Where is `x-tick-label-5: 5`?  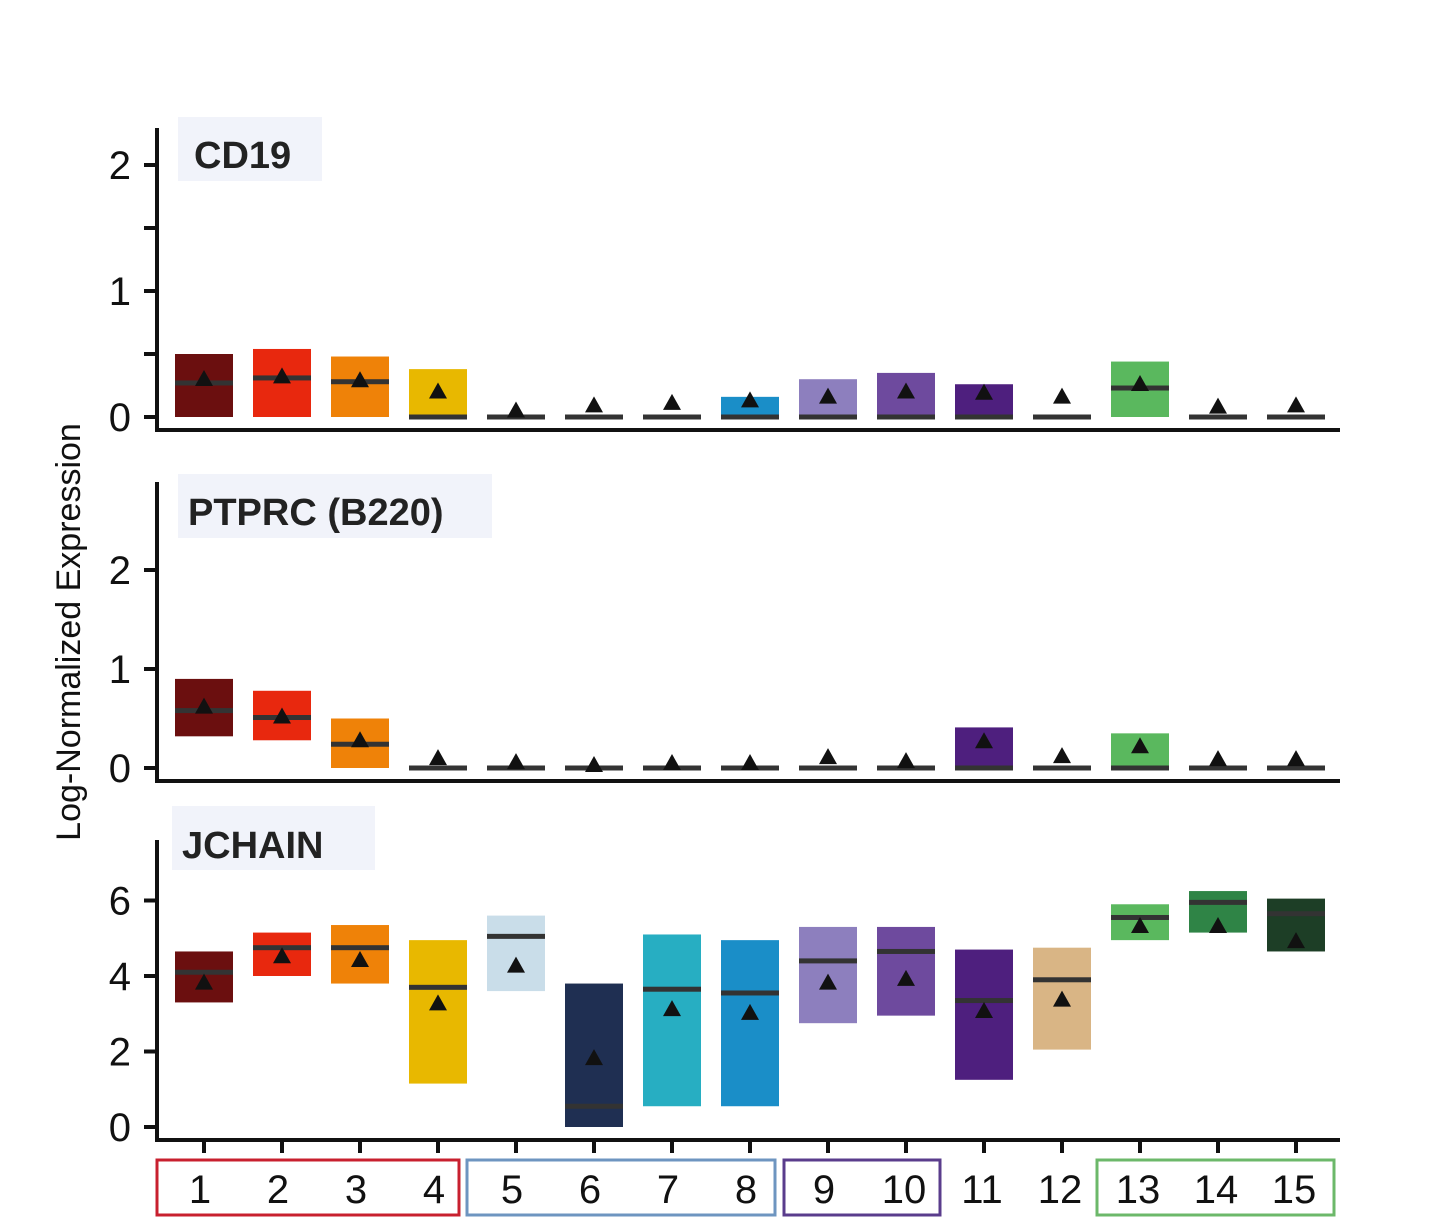
x-tick-label-5: 5 is located at coordinates (512, 1190).